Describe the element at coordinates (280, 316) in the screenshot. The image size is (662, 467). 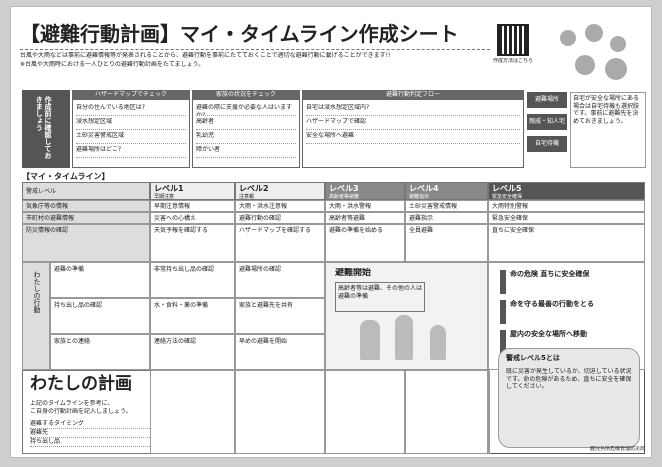
I see `action-cell: 家族と避難先を共有` at that location.